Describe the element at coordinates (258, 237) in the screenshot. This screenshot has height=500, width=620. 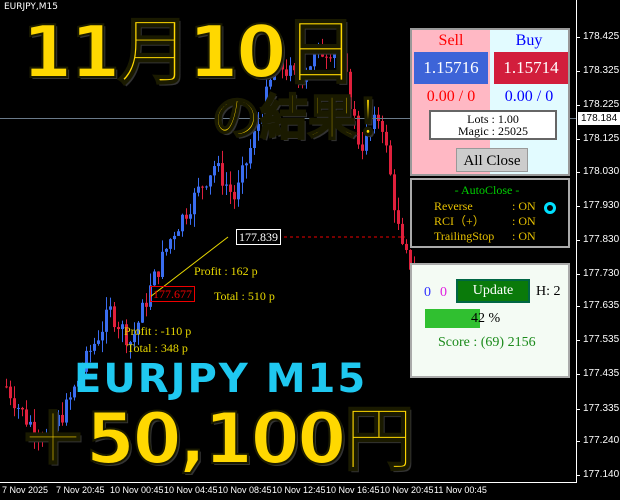
I see `exit-price-label: 177.839` at that location.